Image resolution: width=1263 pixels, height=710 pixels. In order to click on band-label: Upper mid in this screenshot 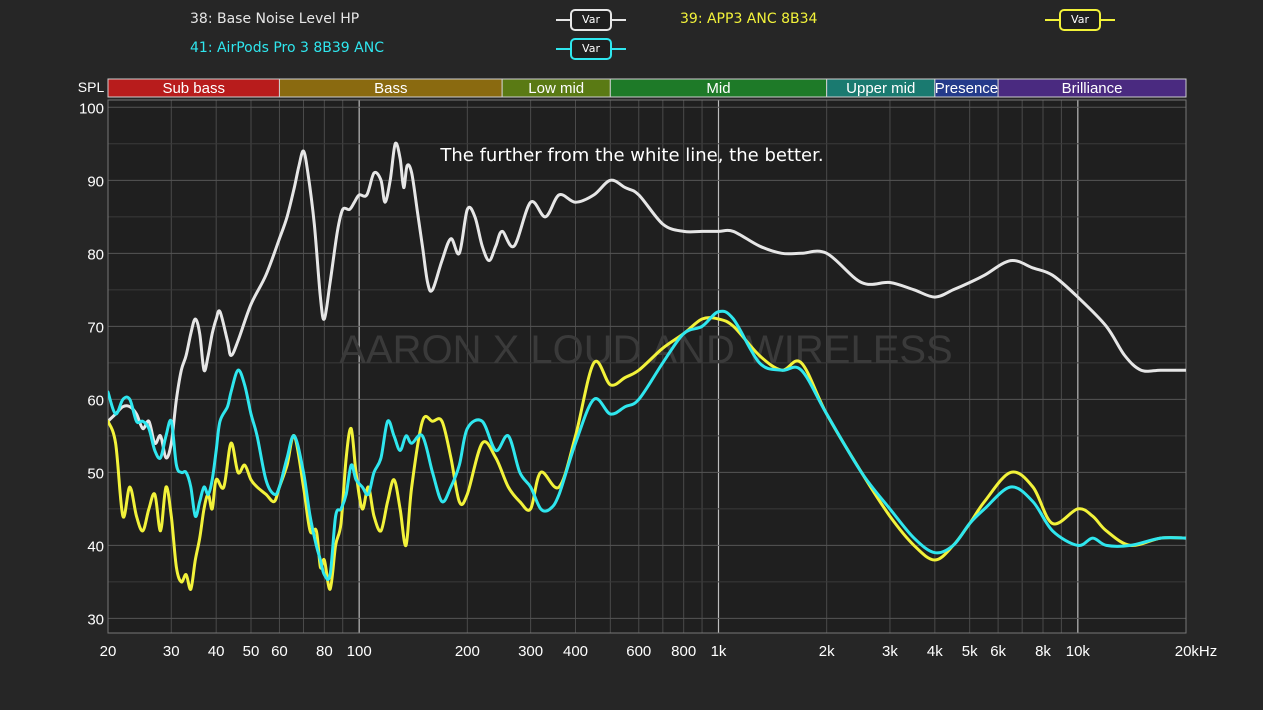, I will do `click(880, 88)`.